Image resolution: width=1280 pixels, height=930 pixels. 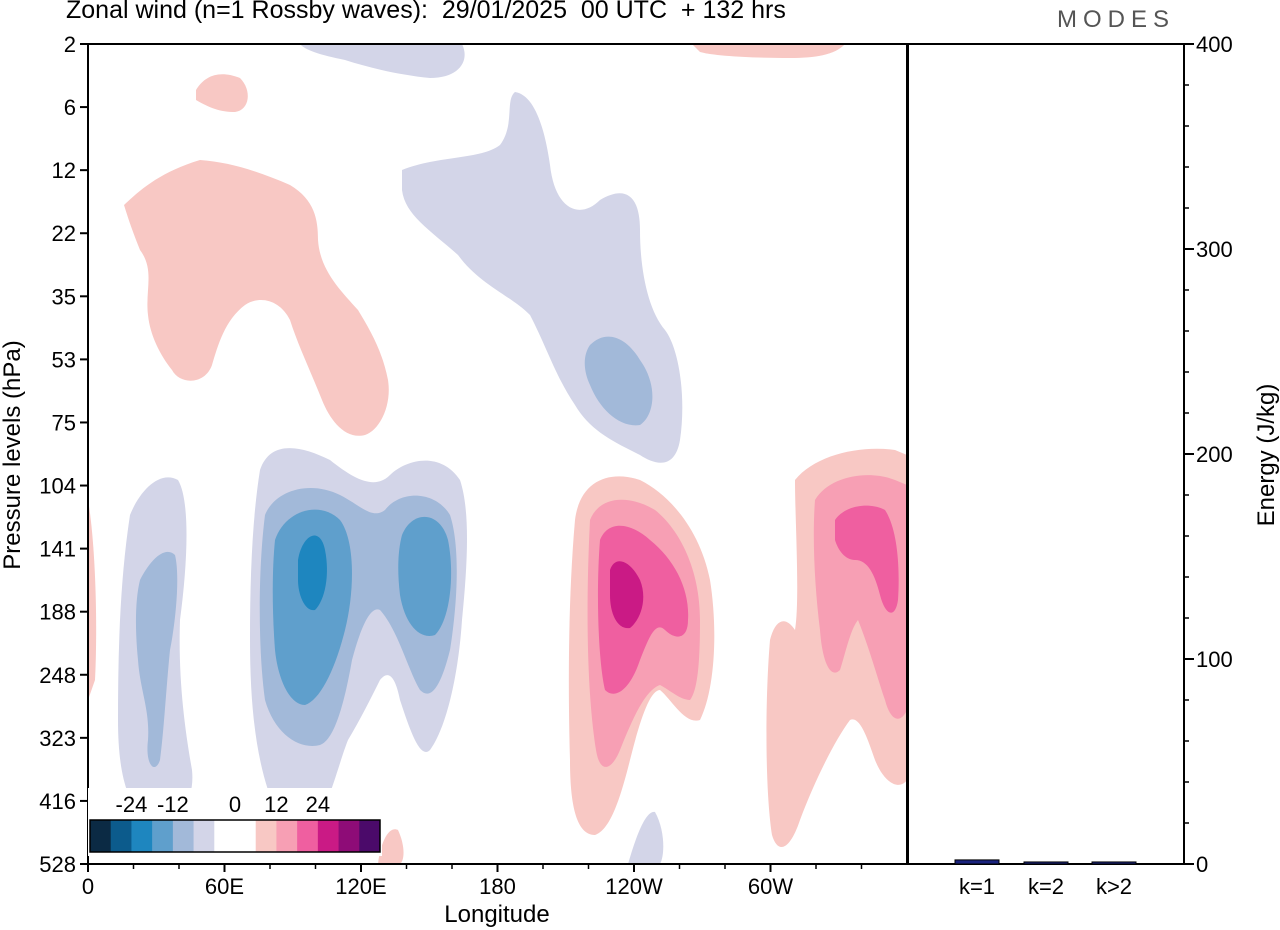 I want to click on region-easterly-top, so click(x=382, y=61).